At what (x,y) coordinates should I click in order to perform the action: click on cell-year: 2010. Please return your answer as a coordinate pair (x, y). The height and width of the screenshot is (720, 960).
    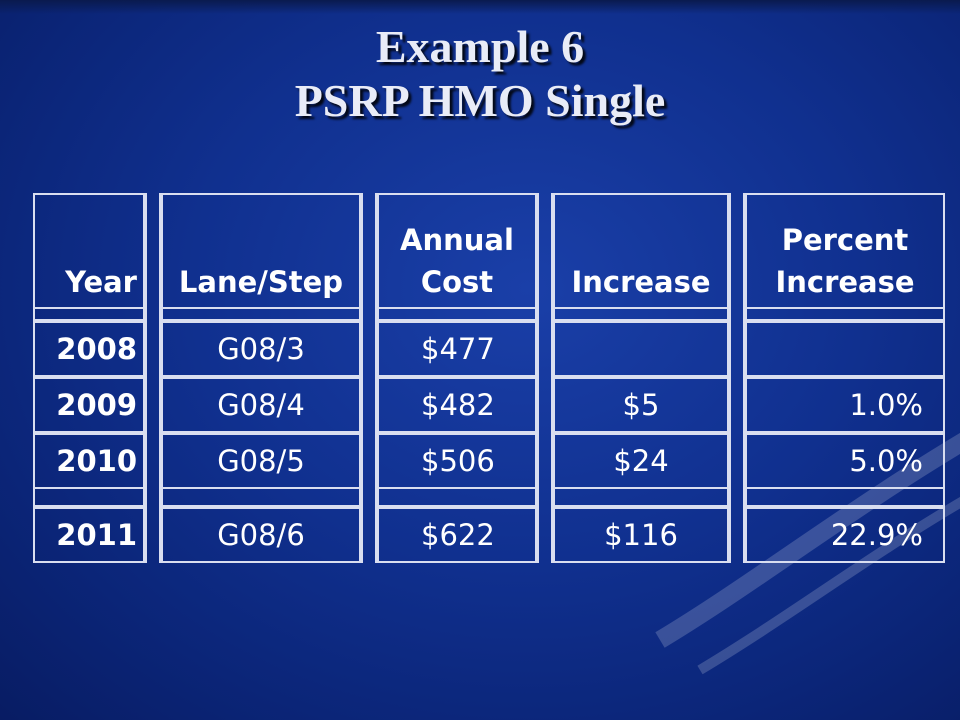
    Looking at the image, I should click on (89, 461).